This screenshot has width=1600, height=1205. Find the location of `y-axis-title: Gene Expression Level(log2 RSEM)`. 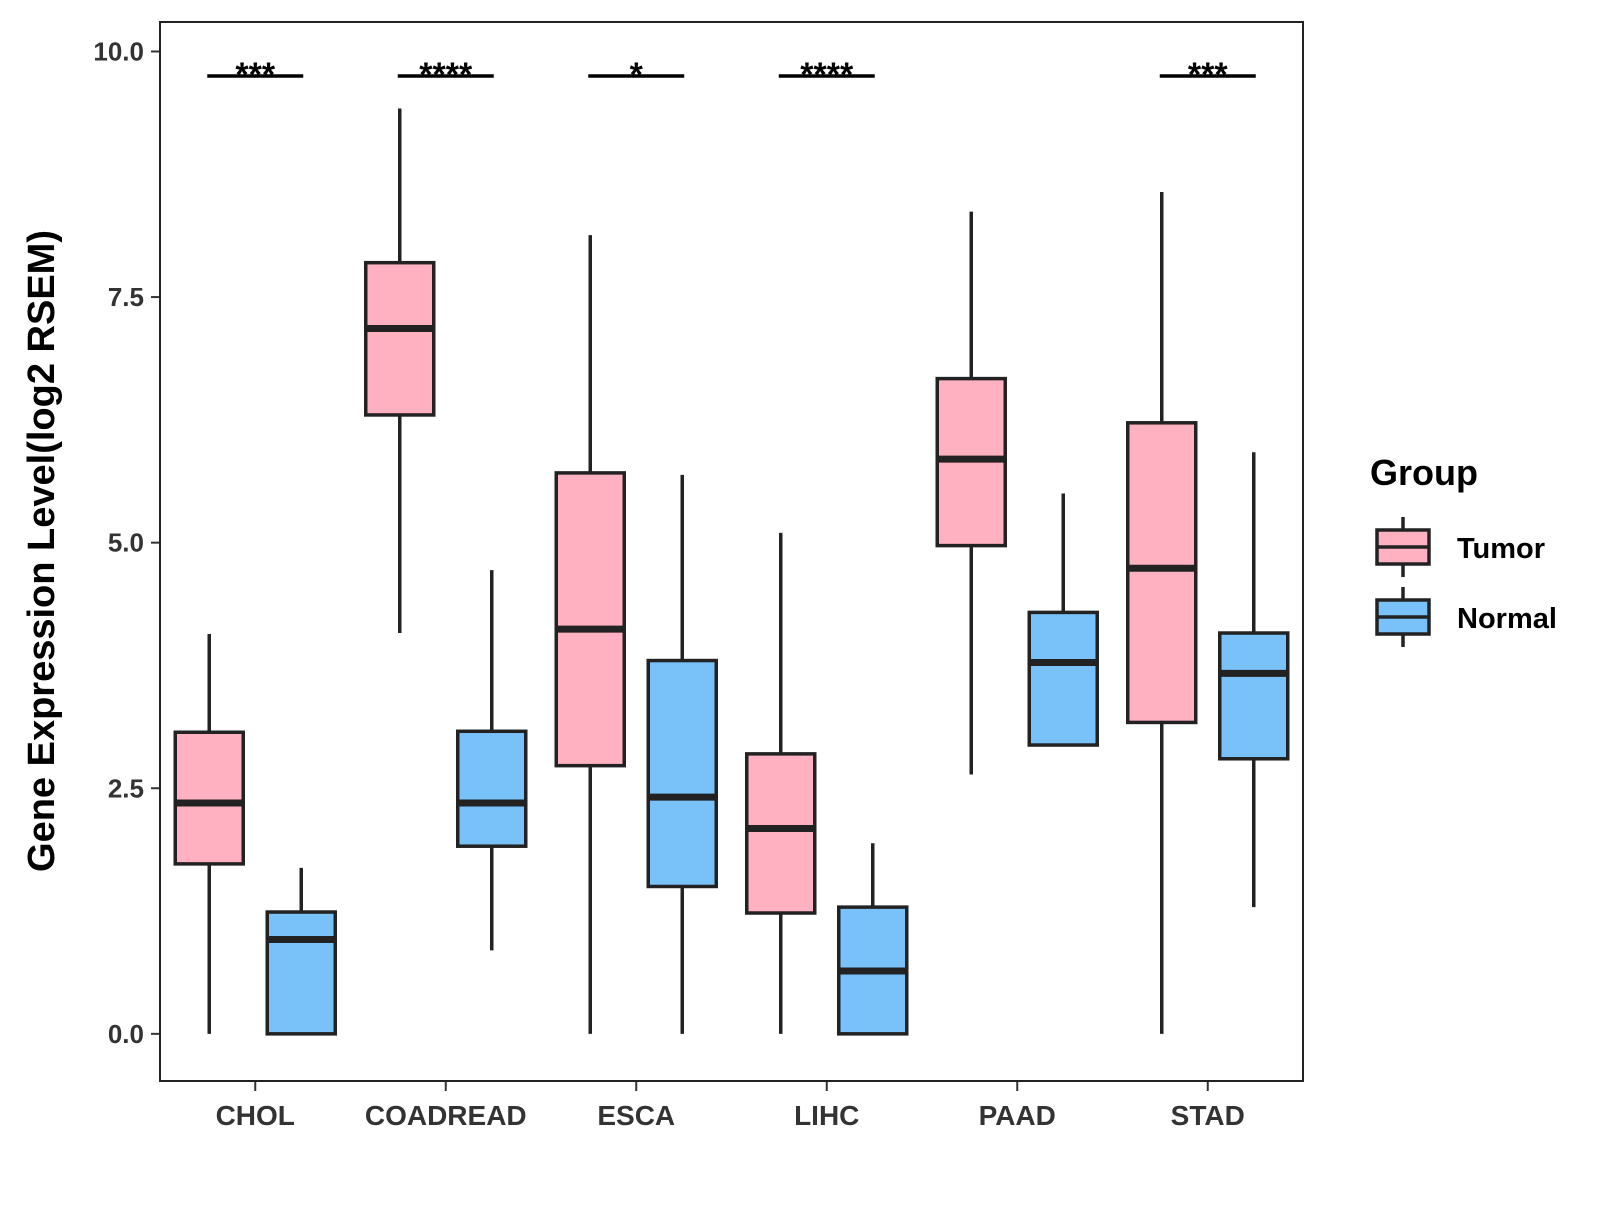

y-axis-title: Gene Expression Level(log2 RSEM) is located at coordinates (42, 551).